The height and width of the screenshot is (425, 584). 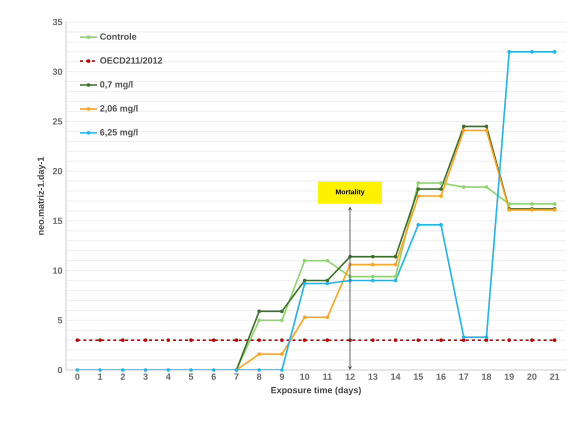 I want to click on y-tick-label: 10, so click(x=57, y=270).